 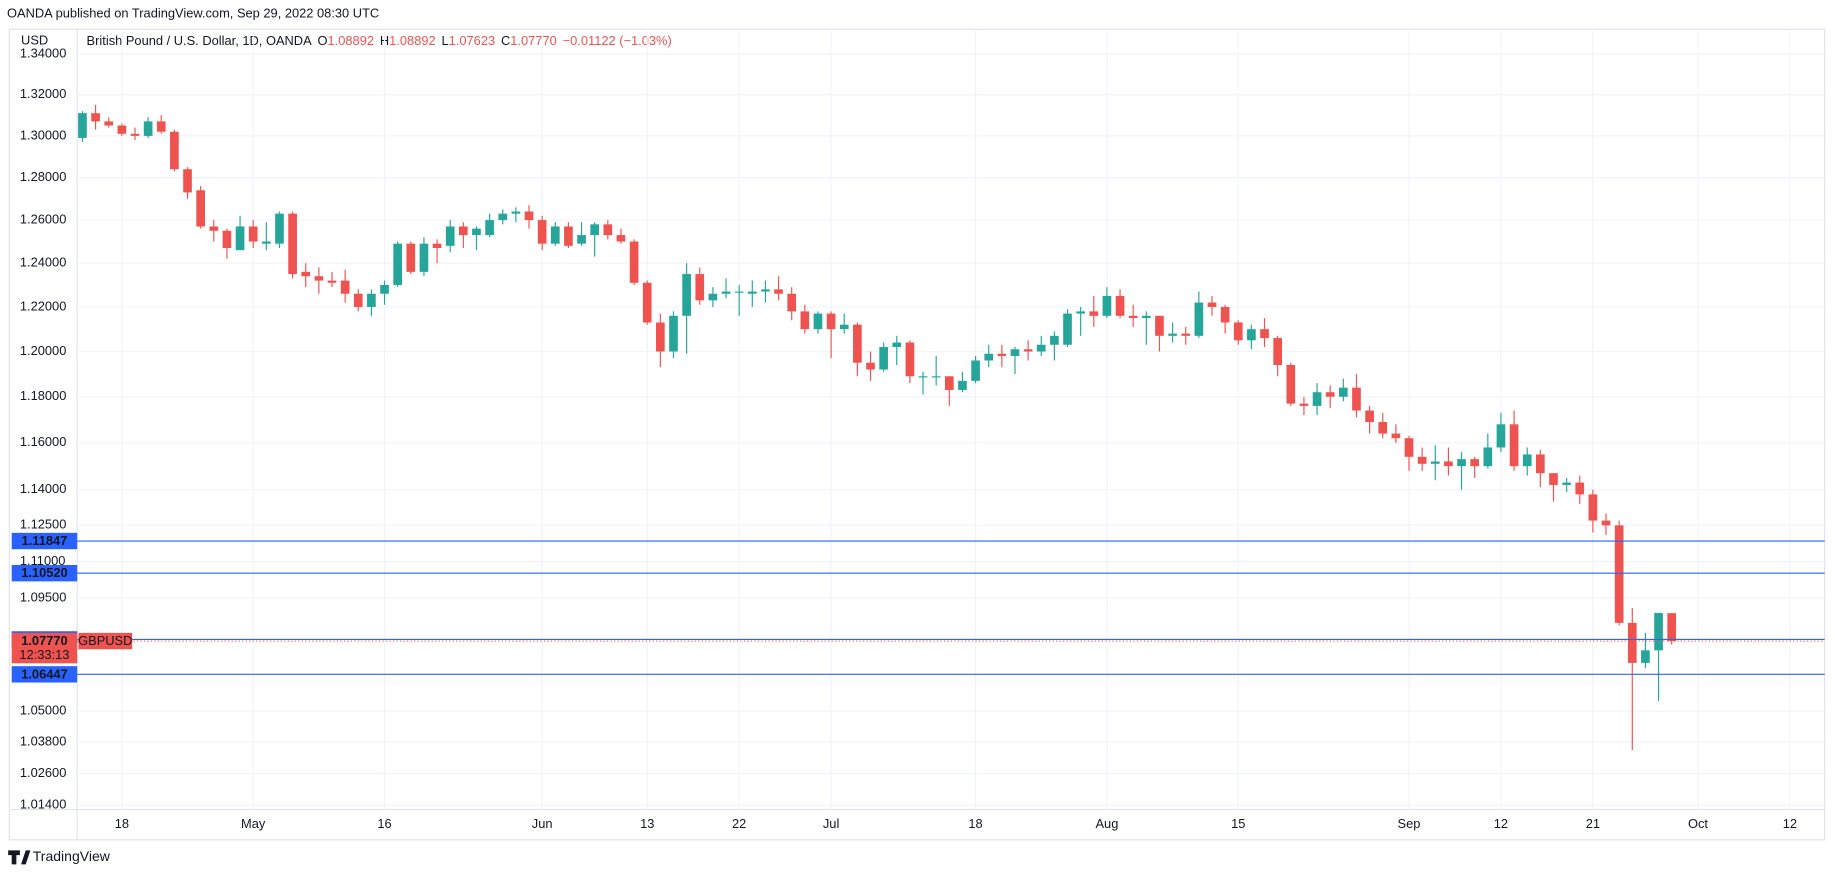 What do you see at coordinates (43, 597) in the screenshot?
I see `y-tick-label: 1.09500` at bounding box center [43, 597].